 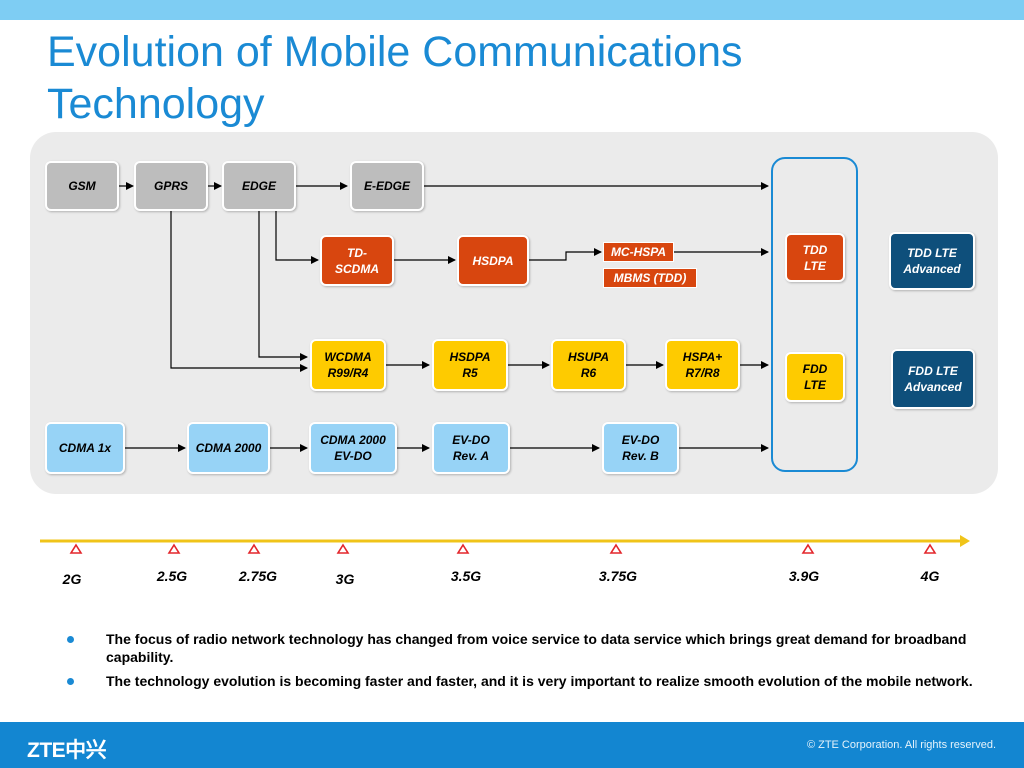 I want to click on node-cdma-2000-label: CDMA 2000, so click(x=228, y=448).